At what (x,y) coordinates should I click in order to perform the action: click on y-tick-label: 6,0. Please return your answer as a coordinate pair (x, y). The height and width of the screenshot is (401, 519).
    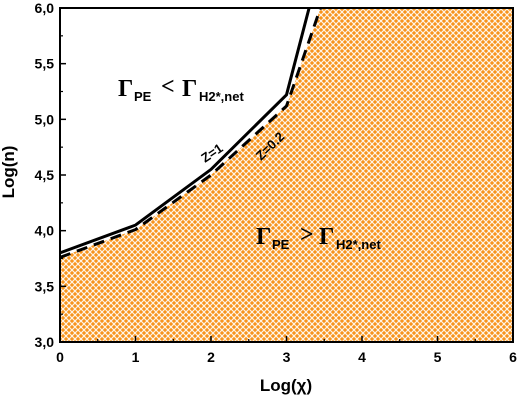
    Looking at the image, I should click on (45, 8).